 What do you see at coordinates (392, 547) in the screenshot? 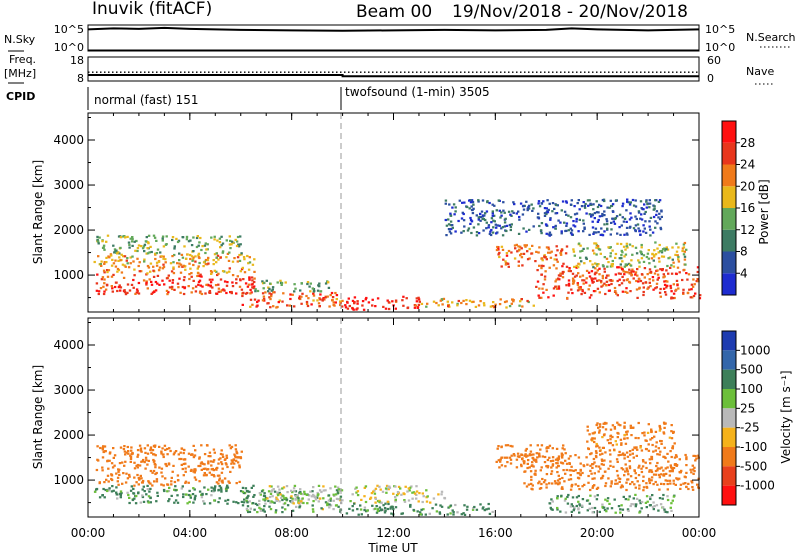
I see `time-axis-title: Time UT` at bounding box center [392, 547].